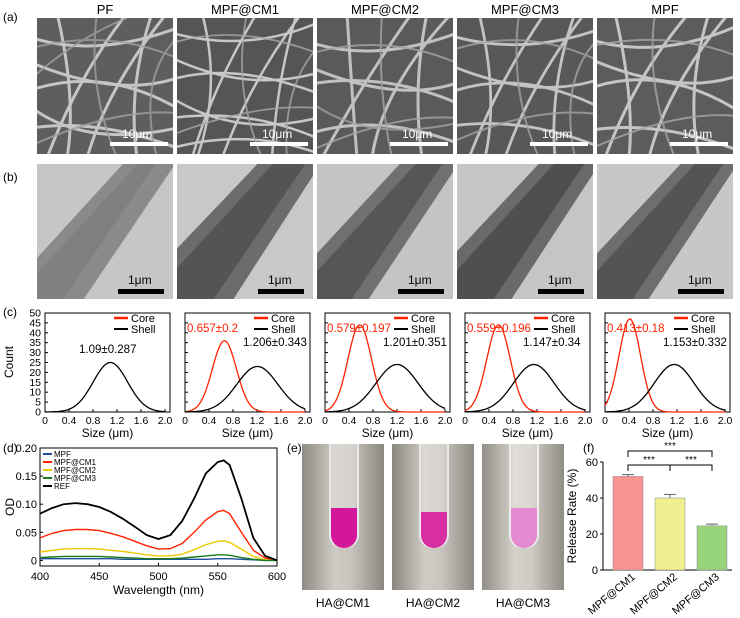 Image resolution: width=740 pixels, height=618 pixels. I want to click on header-pf: PF, so click(105, 9).